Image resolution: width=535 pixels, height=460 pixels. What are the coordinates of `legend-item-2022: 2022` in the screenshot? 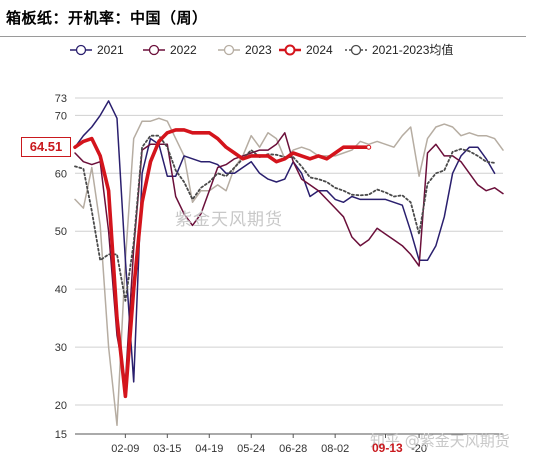 It's located at (170, 50).